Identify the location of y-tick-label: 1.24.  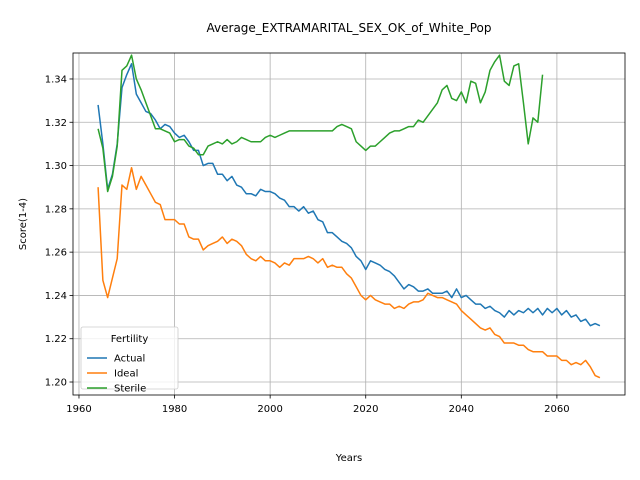
(56, 296).